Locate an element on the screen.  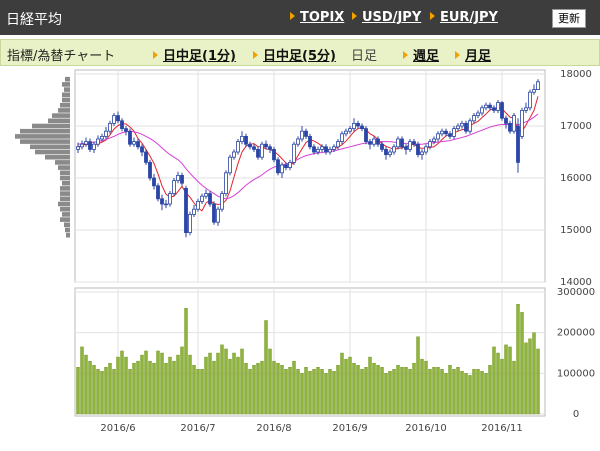
refresh-button: 更新 is located at coordinates (569, 18).